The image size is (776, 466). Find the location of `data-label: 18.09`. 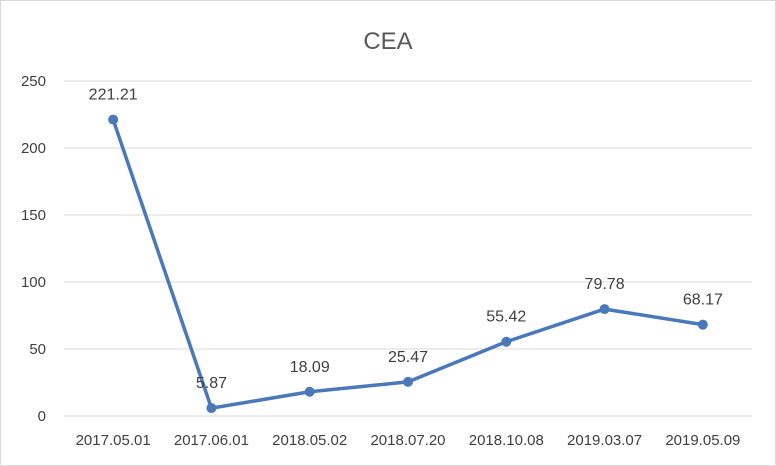

data-label: 18.09 is located at coordinates (310, 367).